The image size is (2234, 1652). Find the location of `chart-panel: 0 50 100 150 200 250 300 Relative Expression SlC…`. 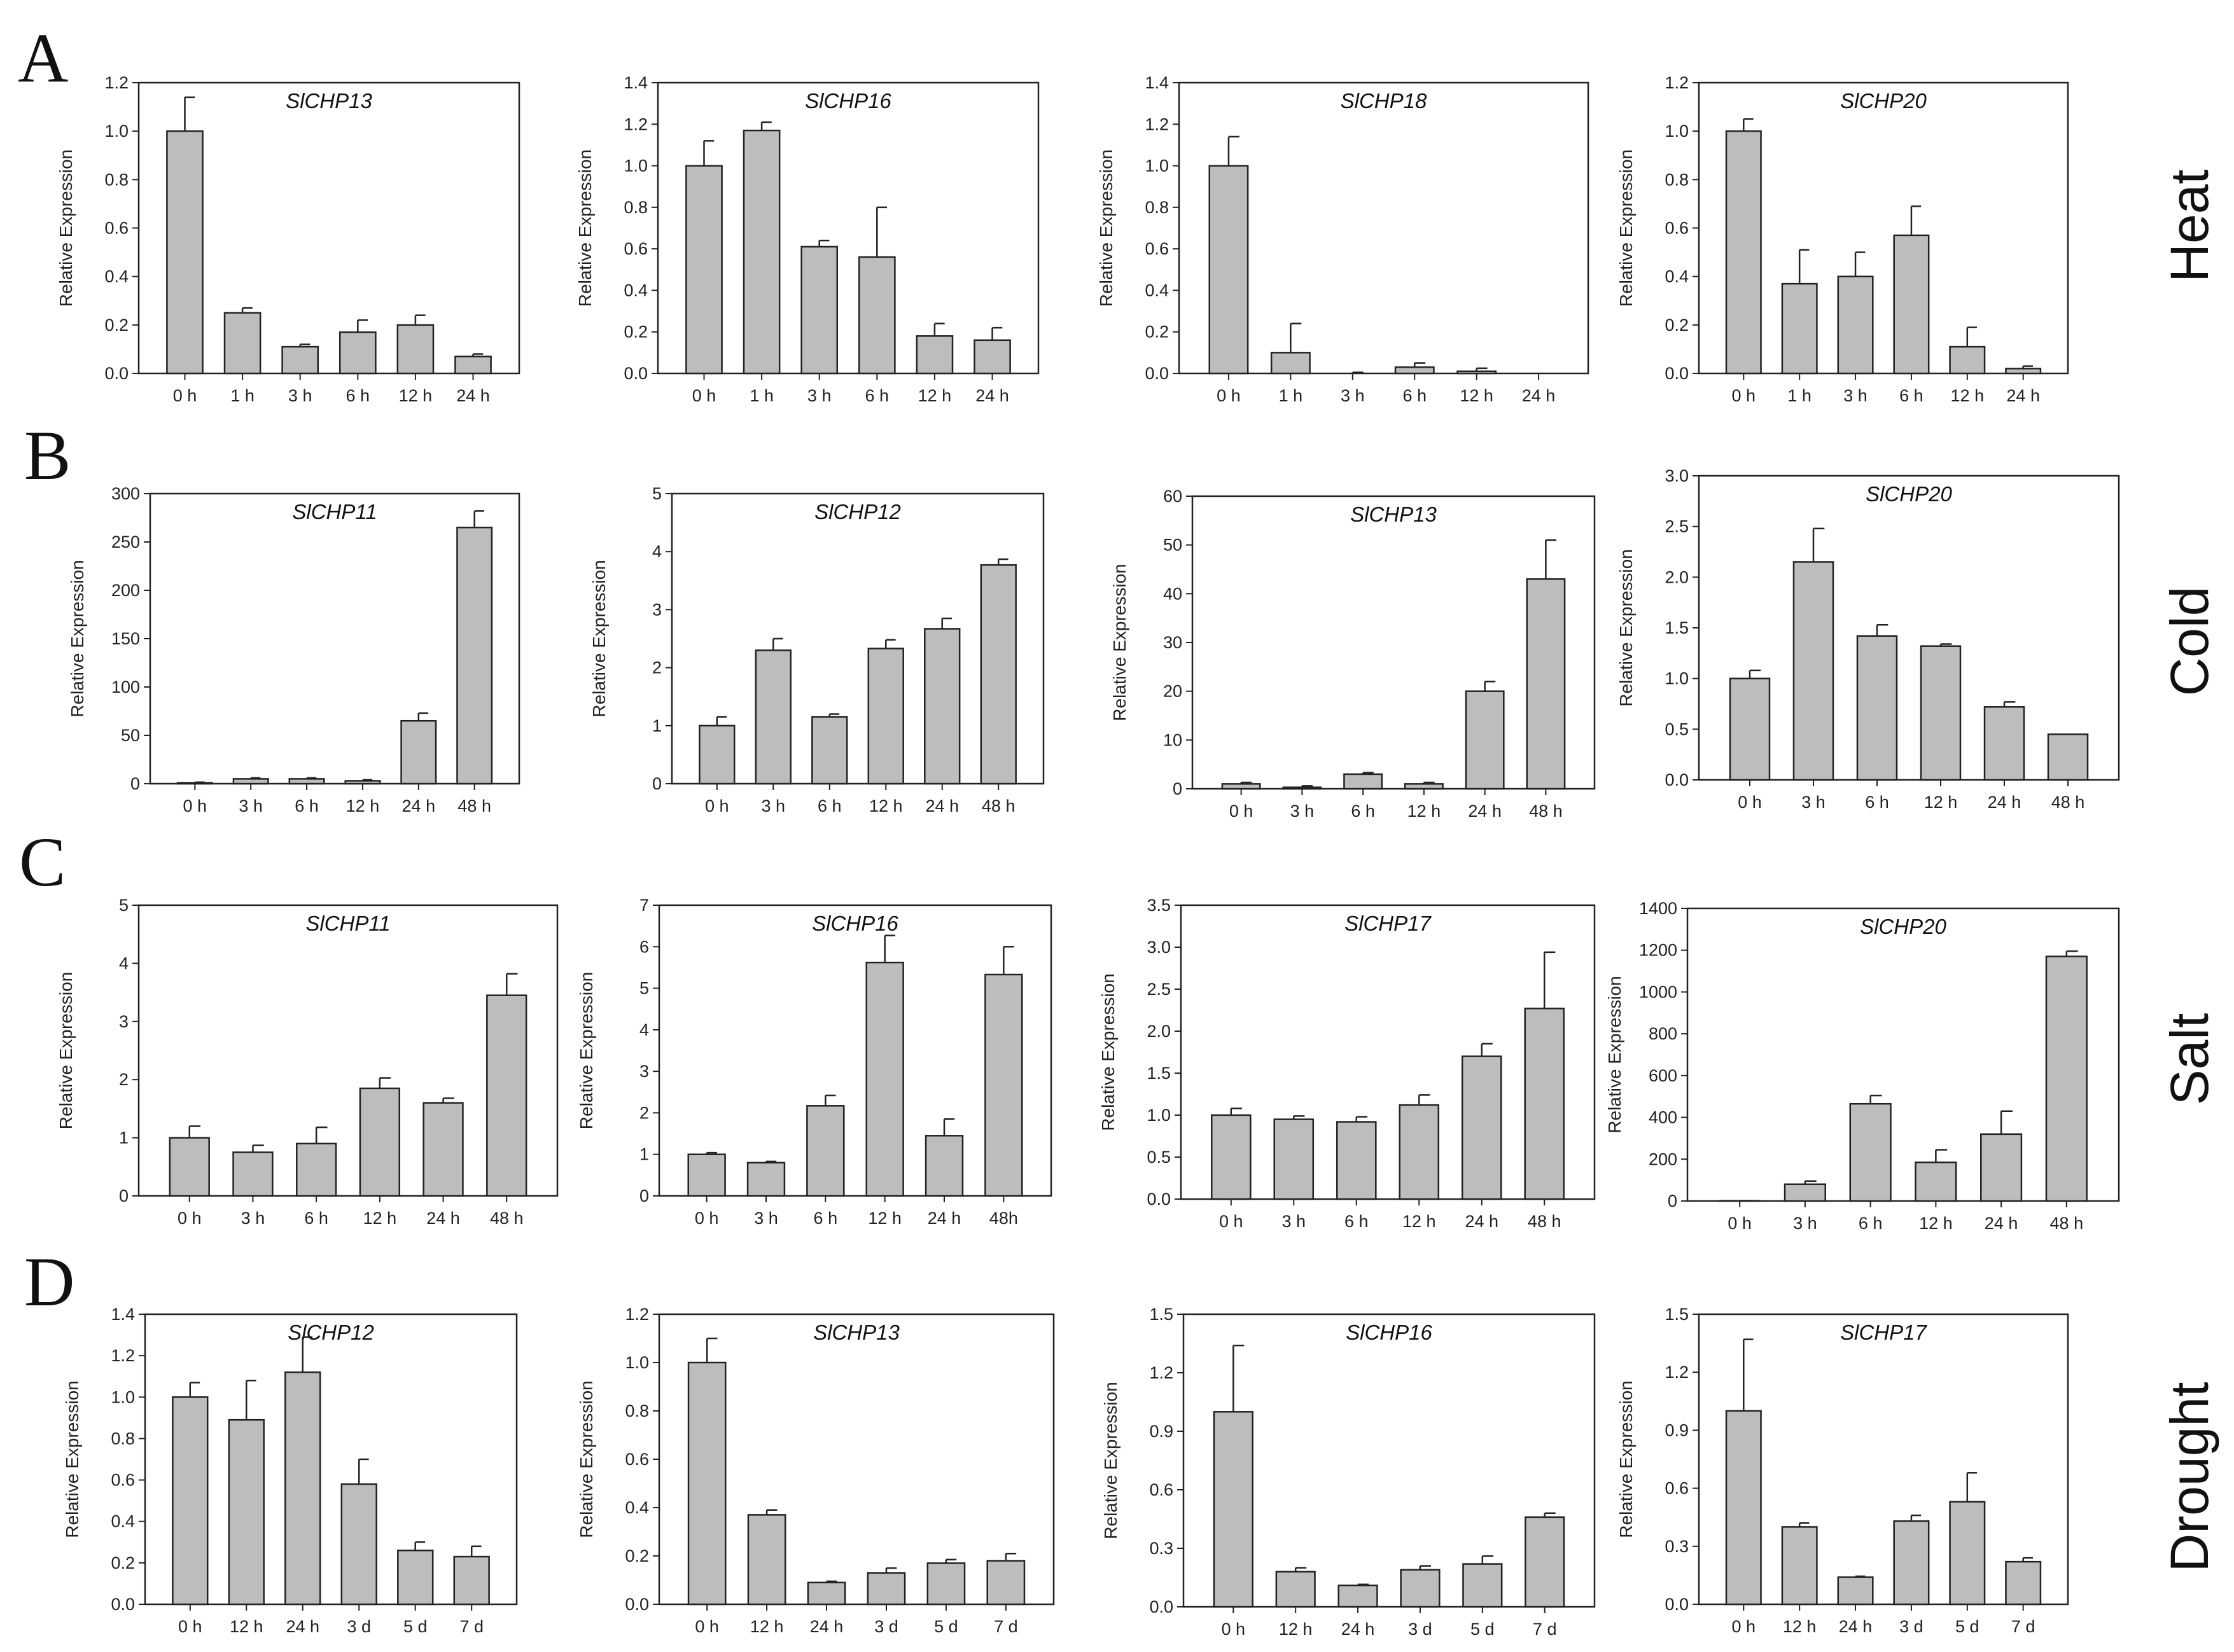

chart-panel: 0 50 100 150 200 250 300 Relative Expression SlC… is located at coordinates (293, 650).